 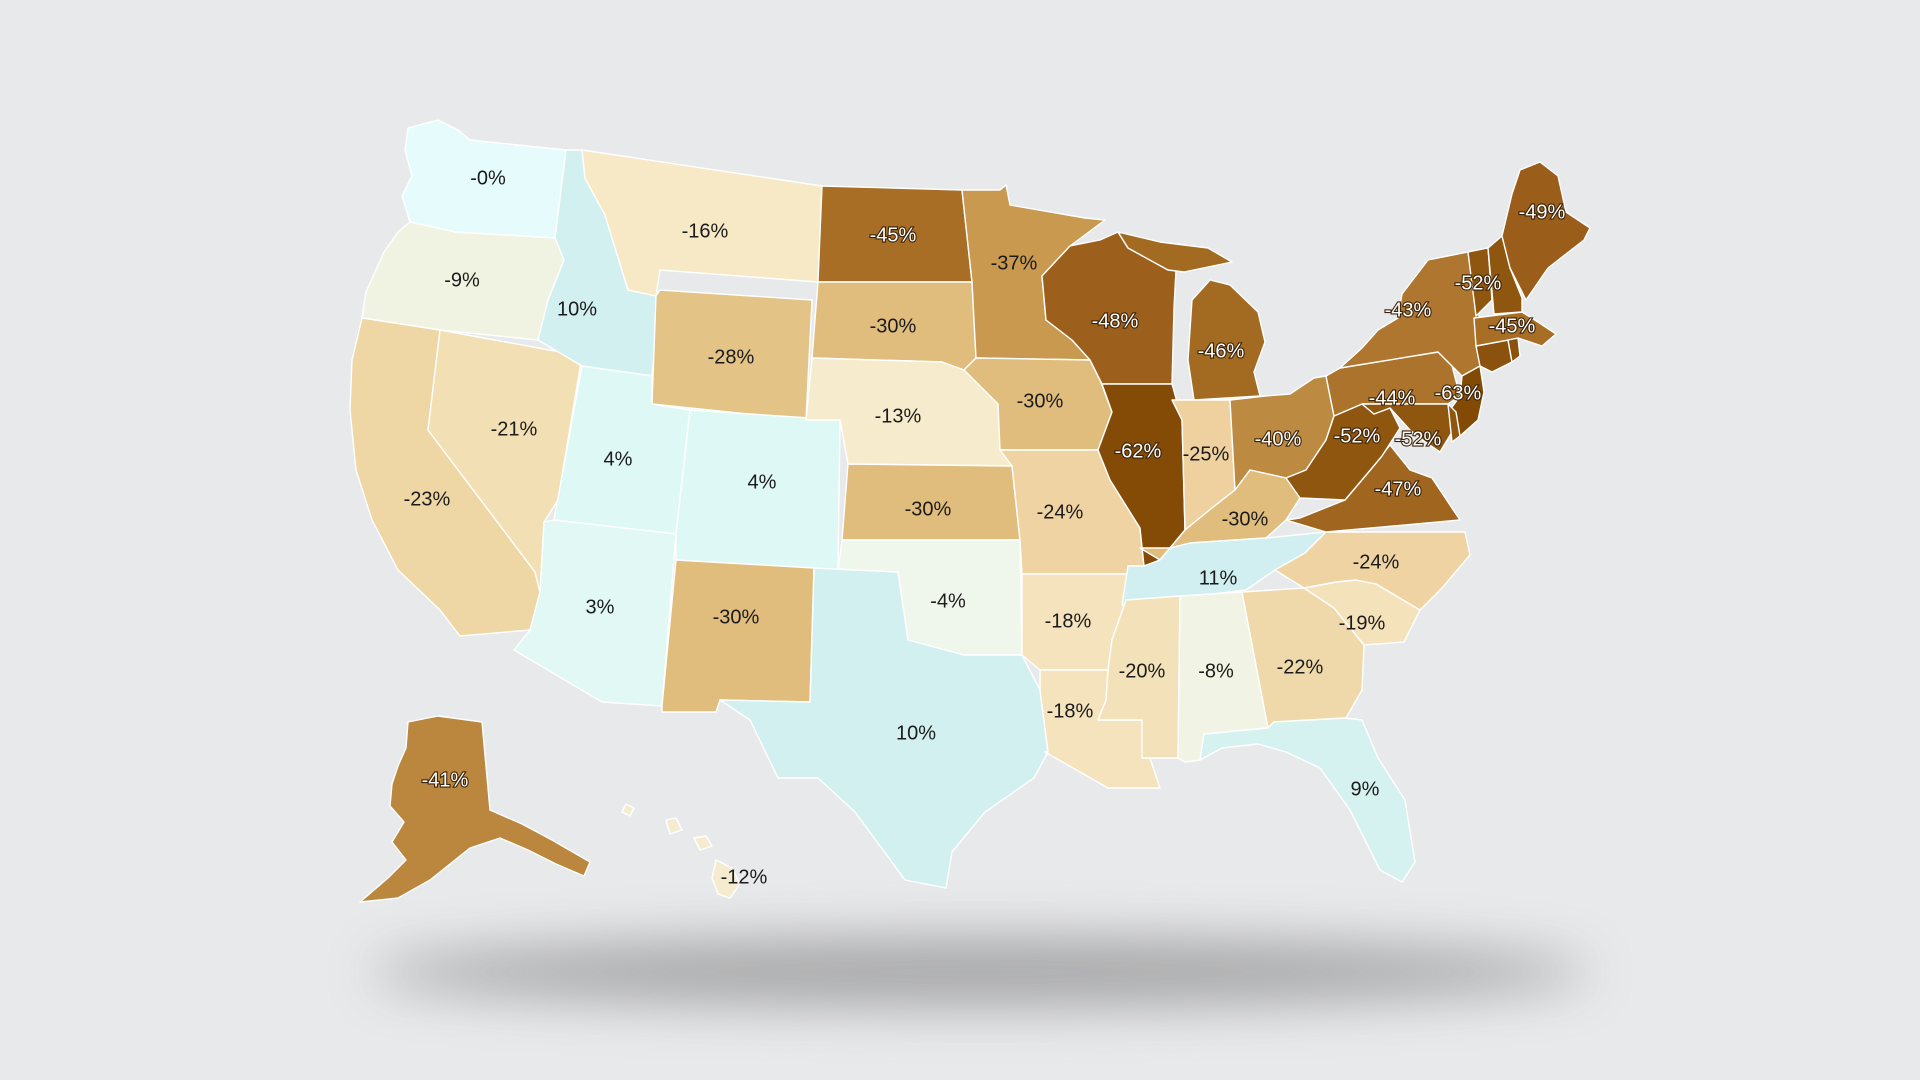 What do you see at coordinates (948, 601) in the screenshot?
I see `state-label-oklahoma: -4%` at bounding box center [948, 601].